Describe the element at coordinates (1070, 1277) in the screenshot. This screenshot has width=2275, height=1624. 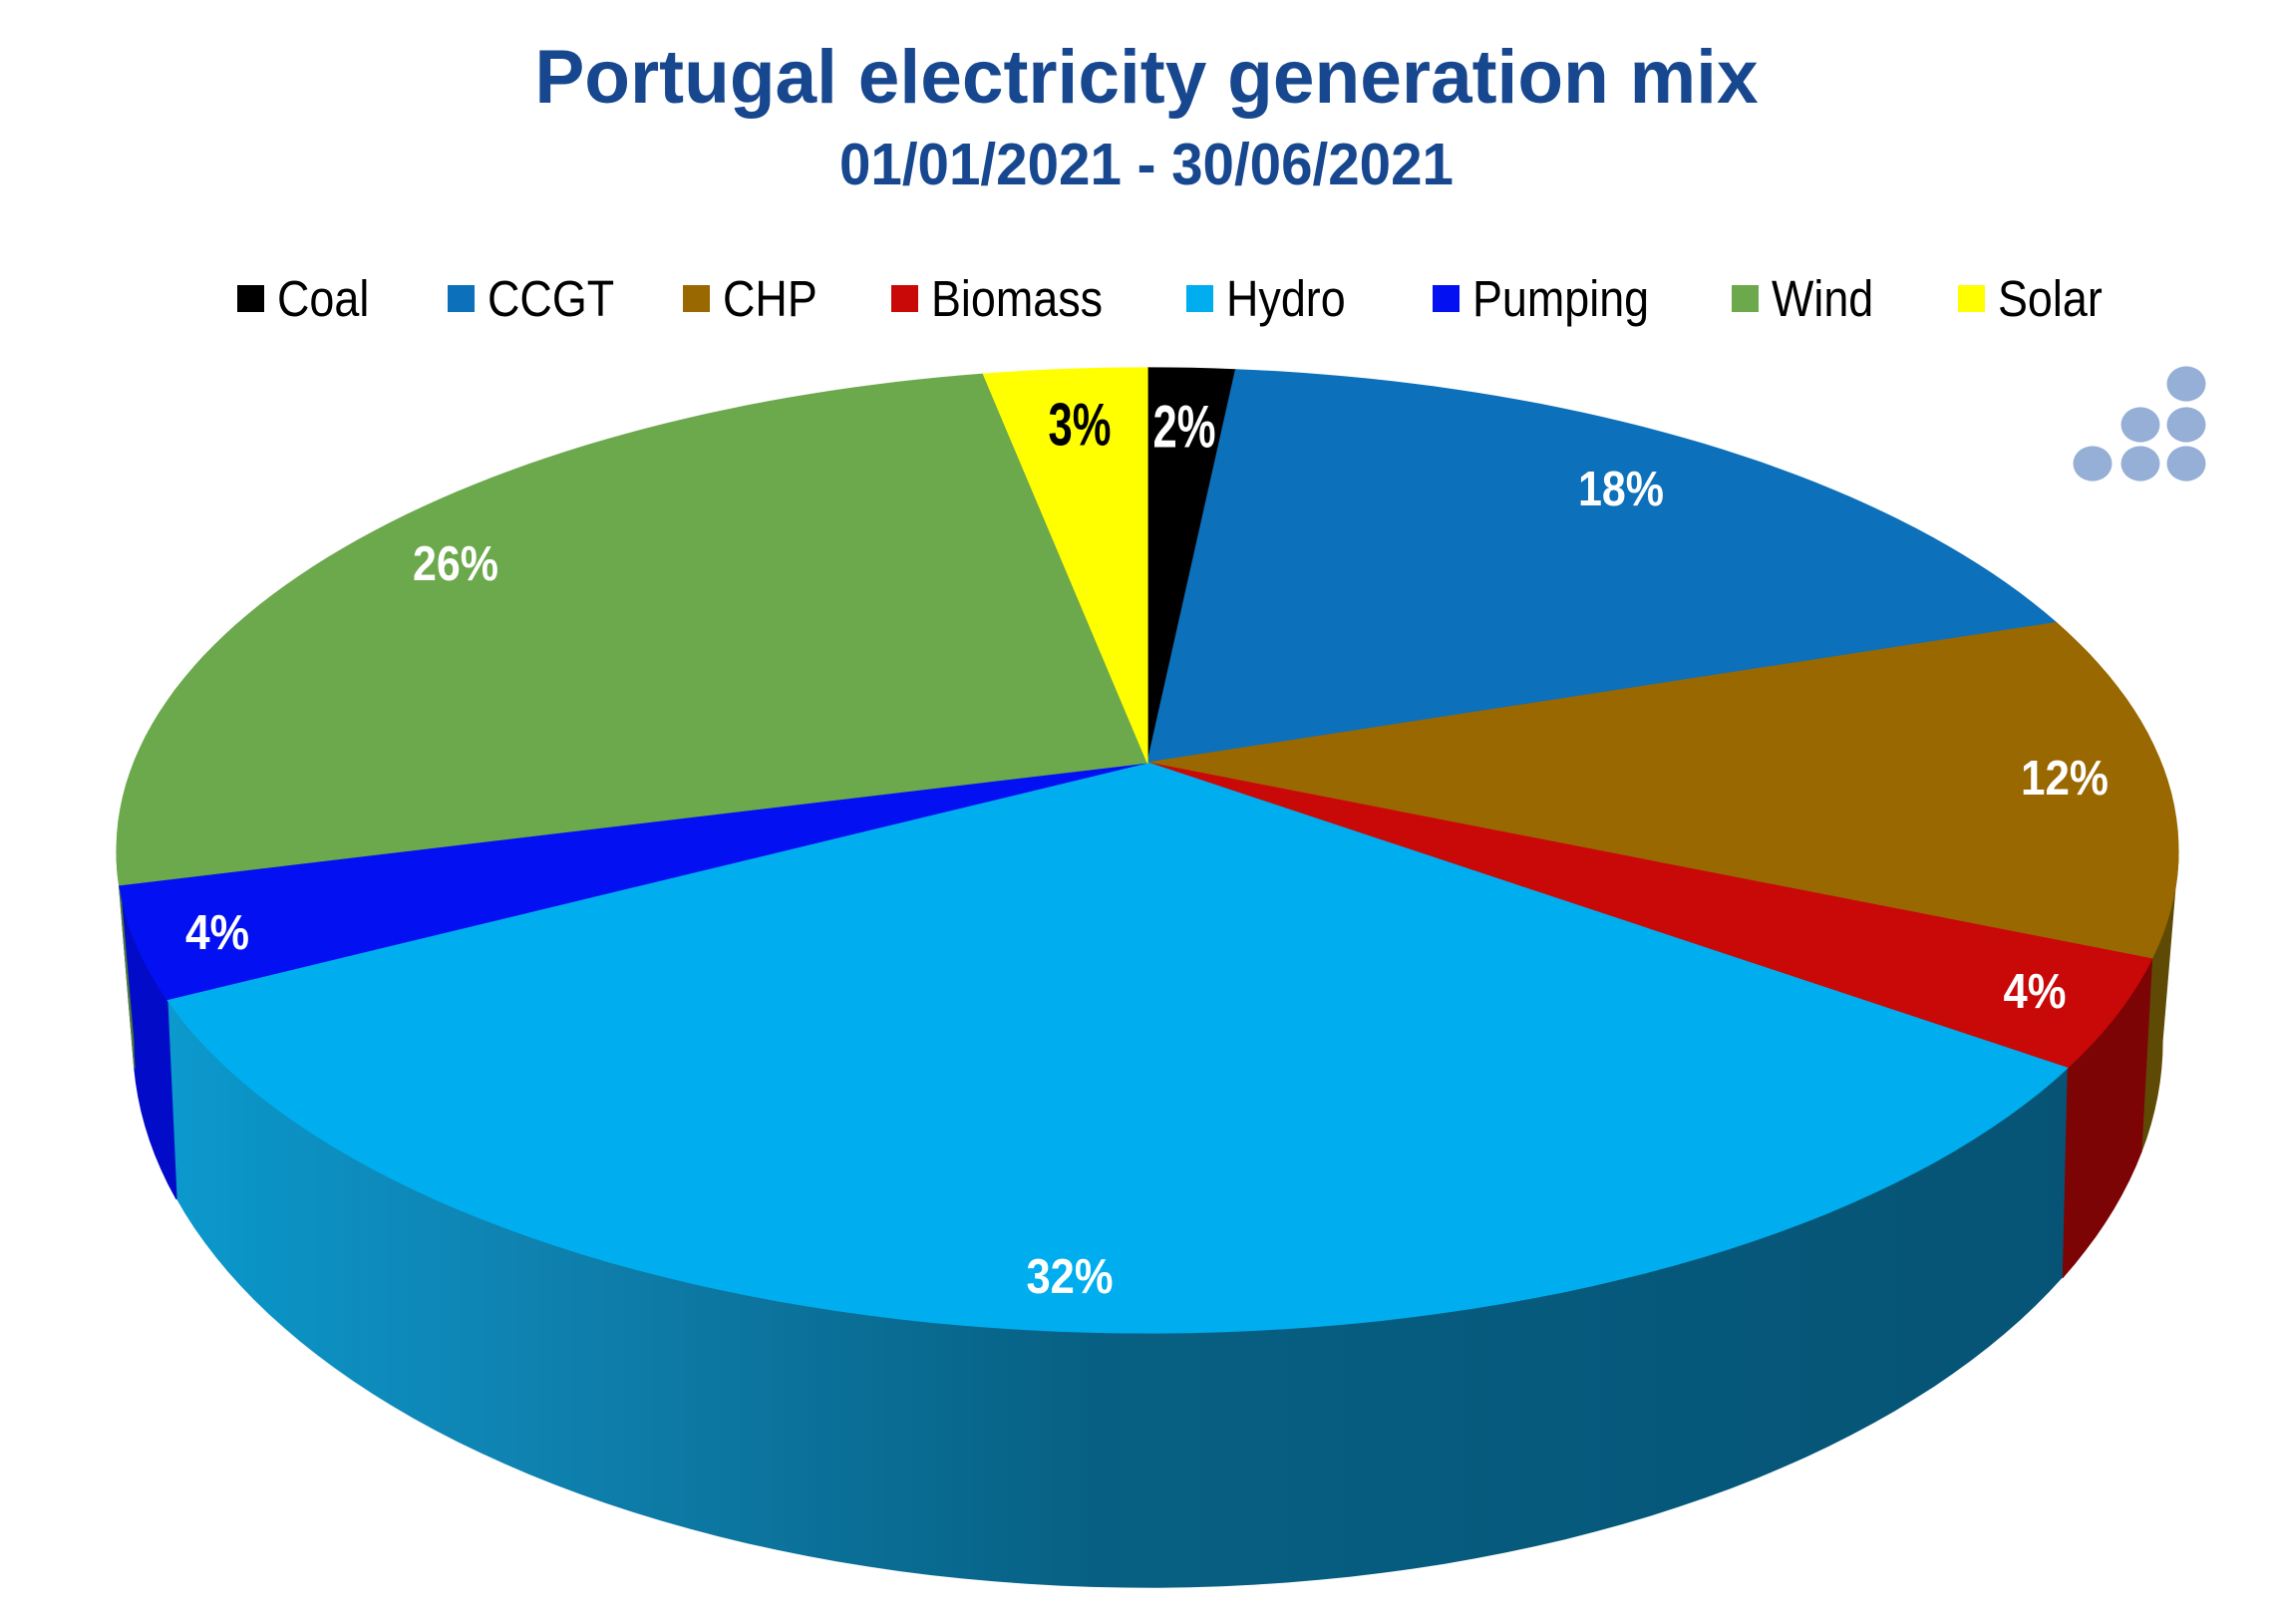
I see `svg-text: 32%` at that location.